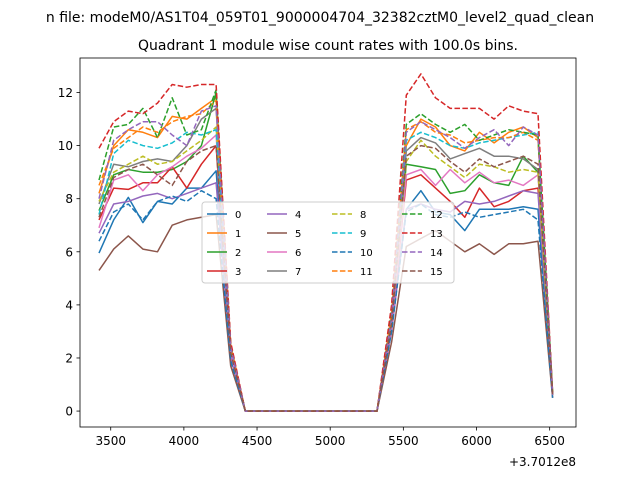 The height and width of the screenshot is (480, 640). I want to click on y-tick-label: 4, so click(69, 305).